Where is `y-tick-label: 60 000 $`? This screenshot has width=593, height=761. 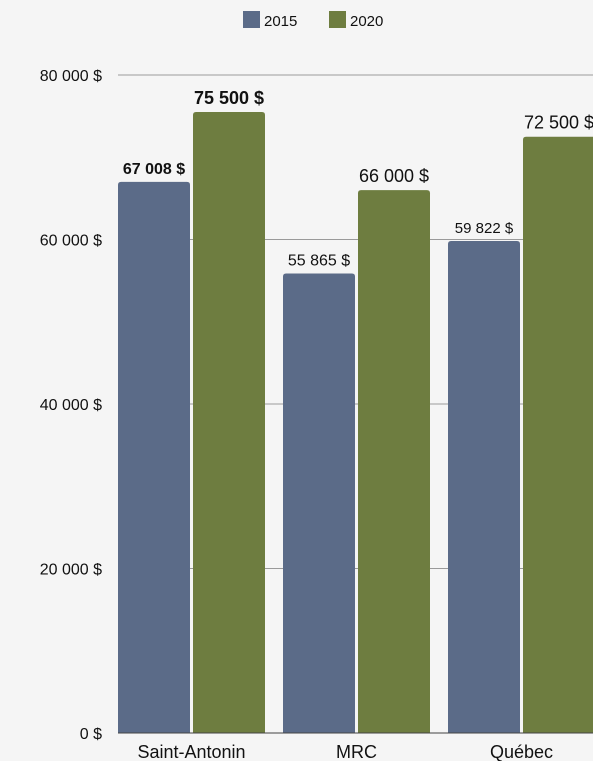 y-tick-label: 60 000 $ is located at coordinates (71, 241).